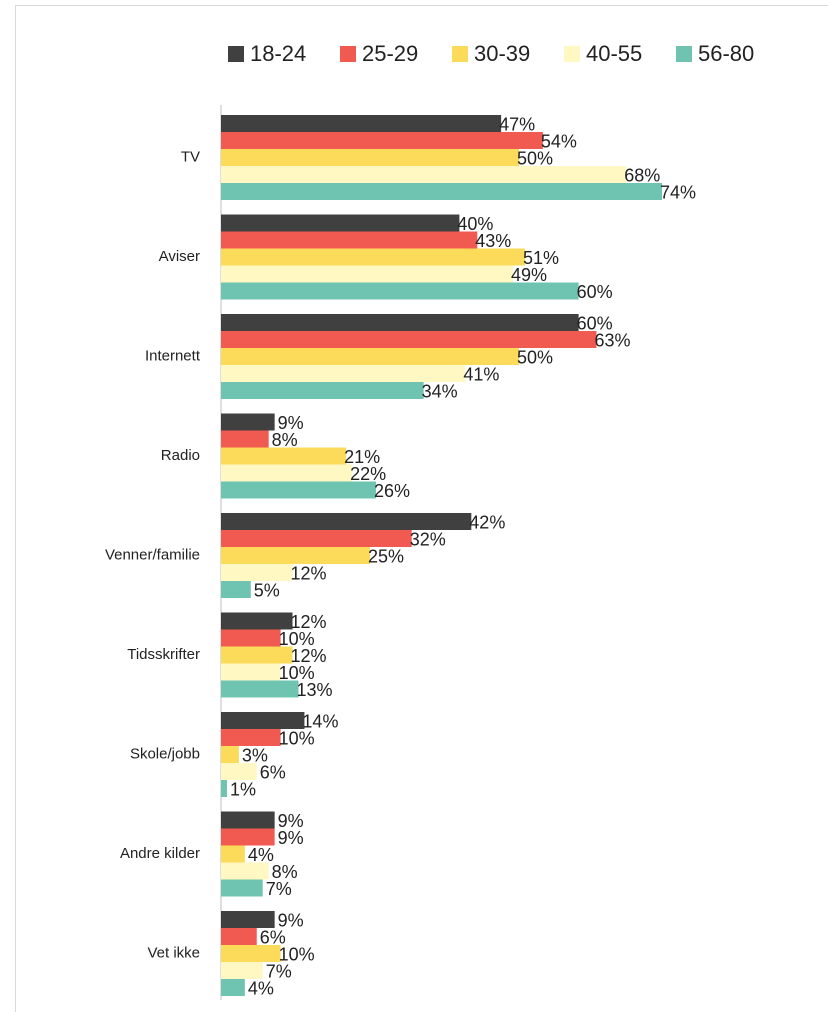  I want to click on value-label: 63%, so click(612, 340).